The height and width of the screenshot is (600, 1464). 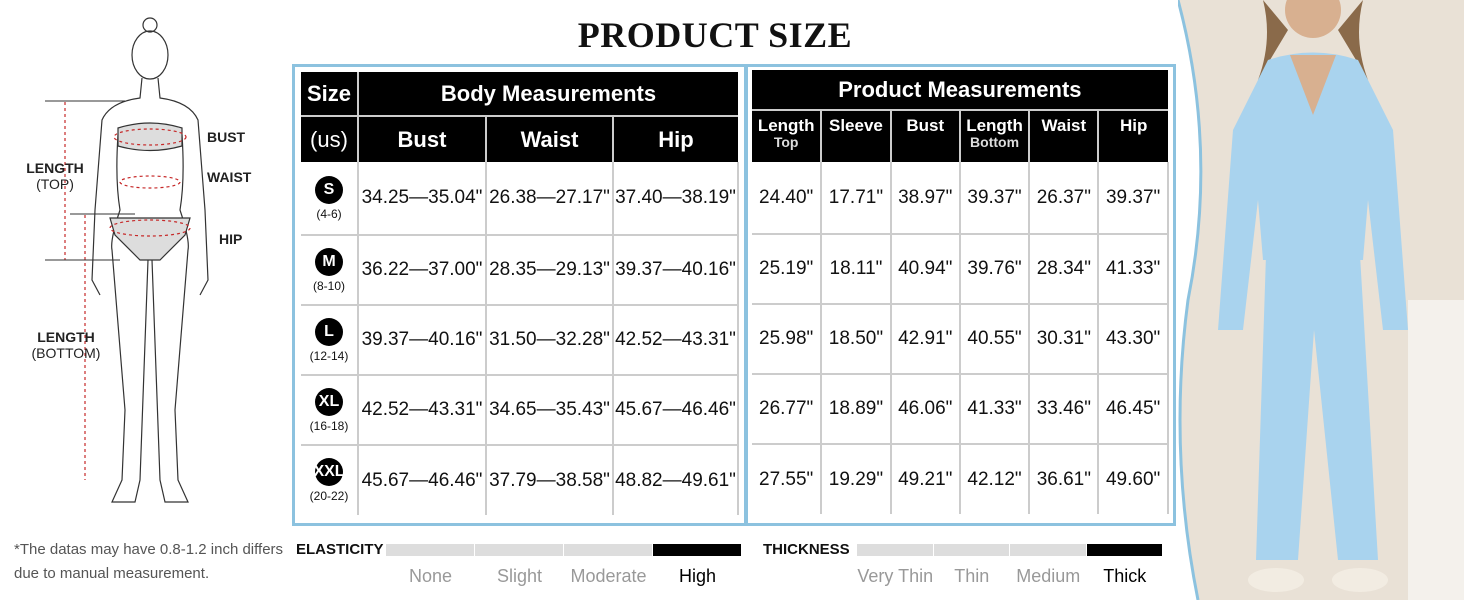 I want to click on elasticity-option: None, so click(x=430, y=576).